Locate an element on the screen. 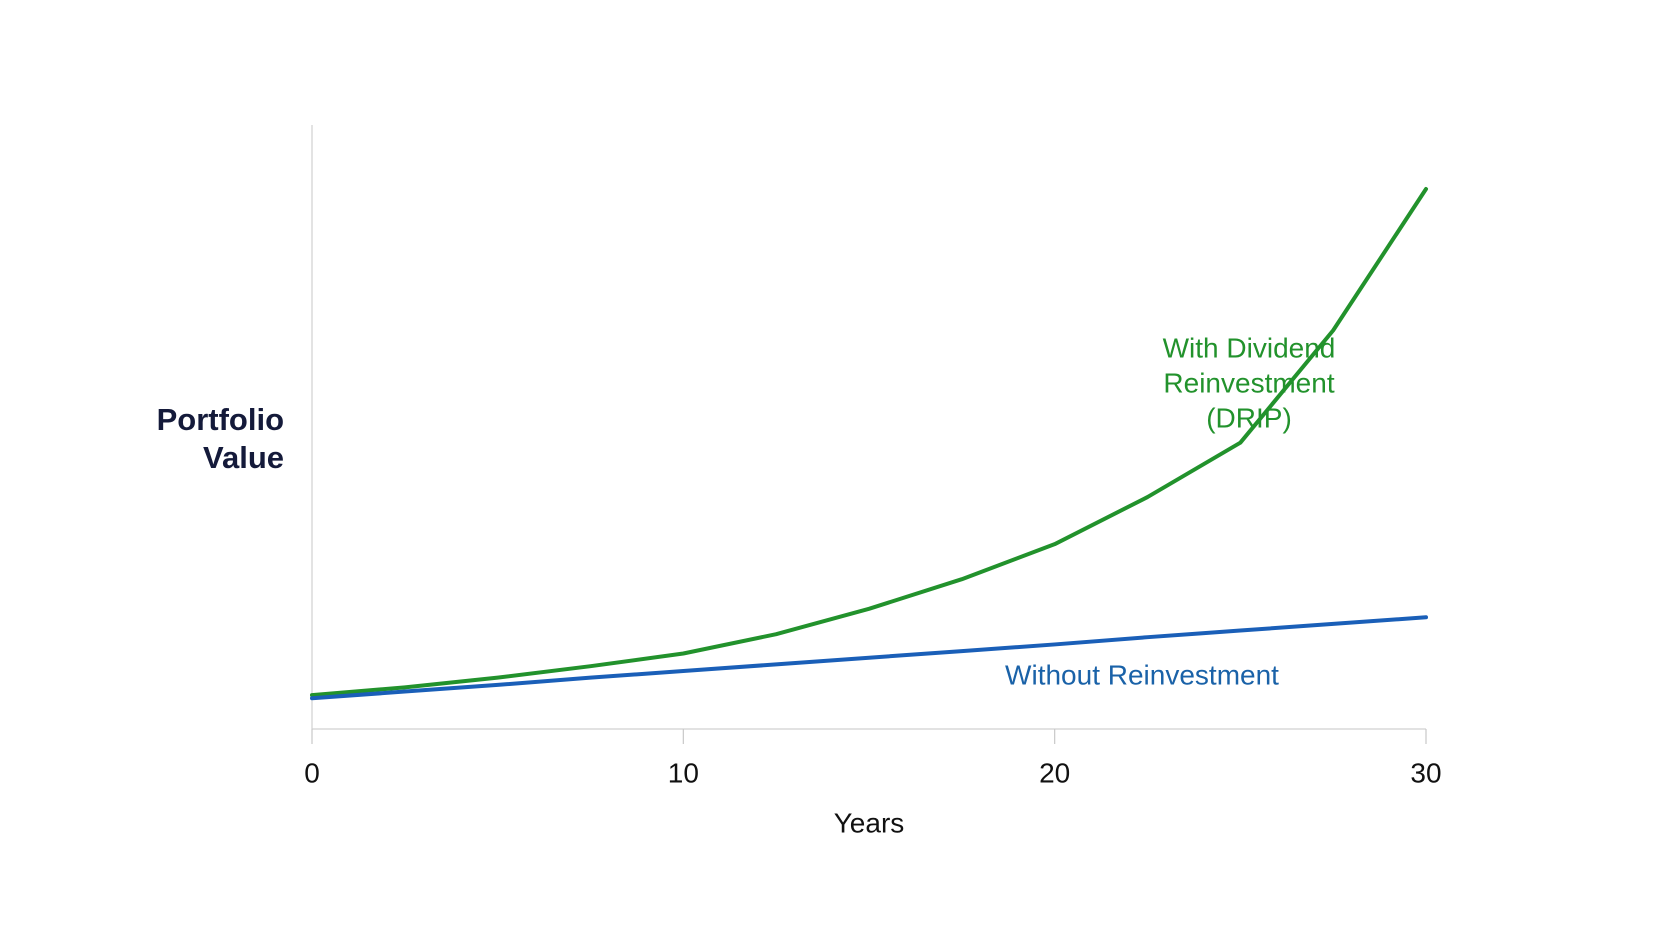  x-tick-label: 10 is located at coordinates (683, 772).